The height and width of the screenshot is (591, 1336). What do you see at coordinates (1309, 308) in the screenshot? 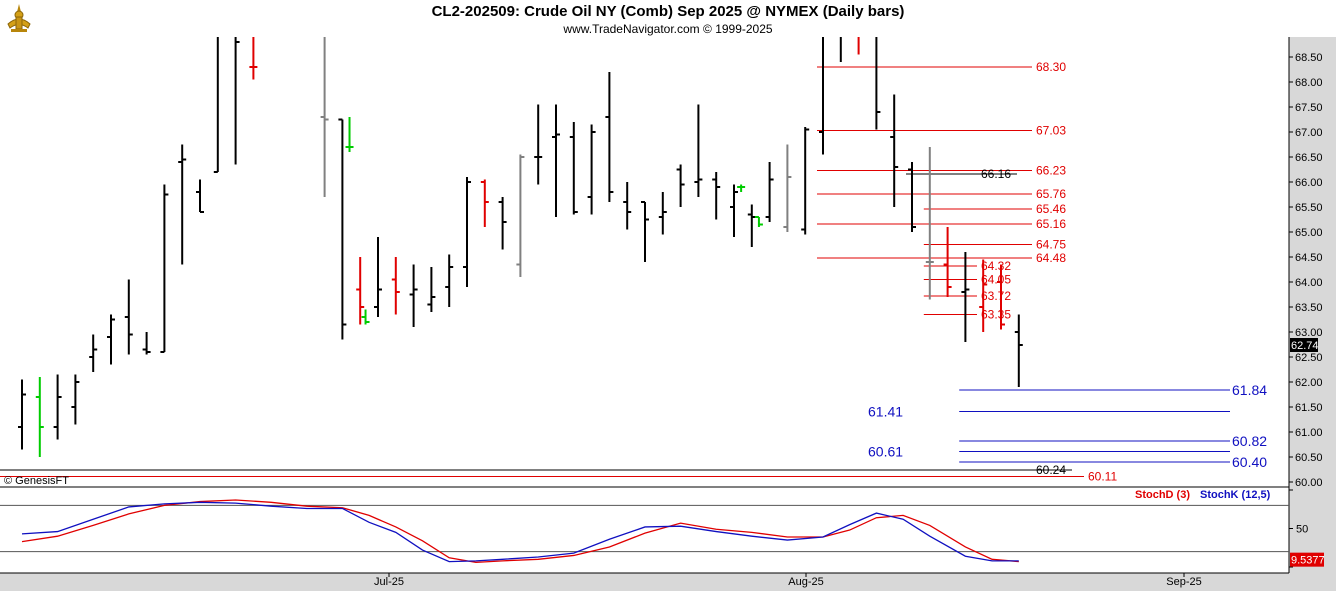
I see `price-y-tick-label-10: 63.50` at bounding box center [1309, 308].